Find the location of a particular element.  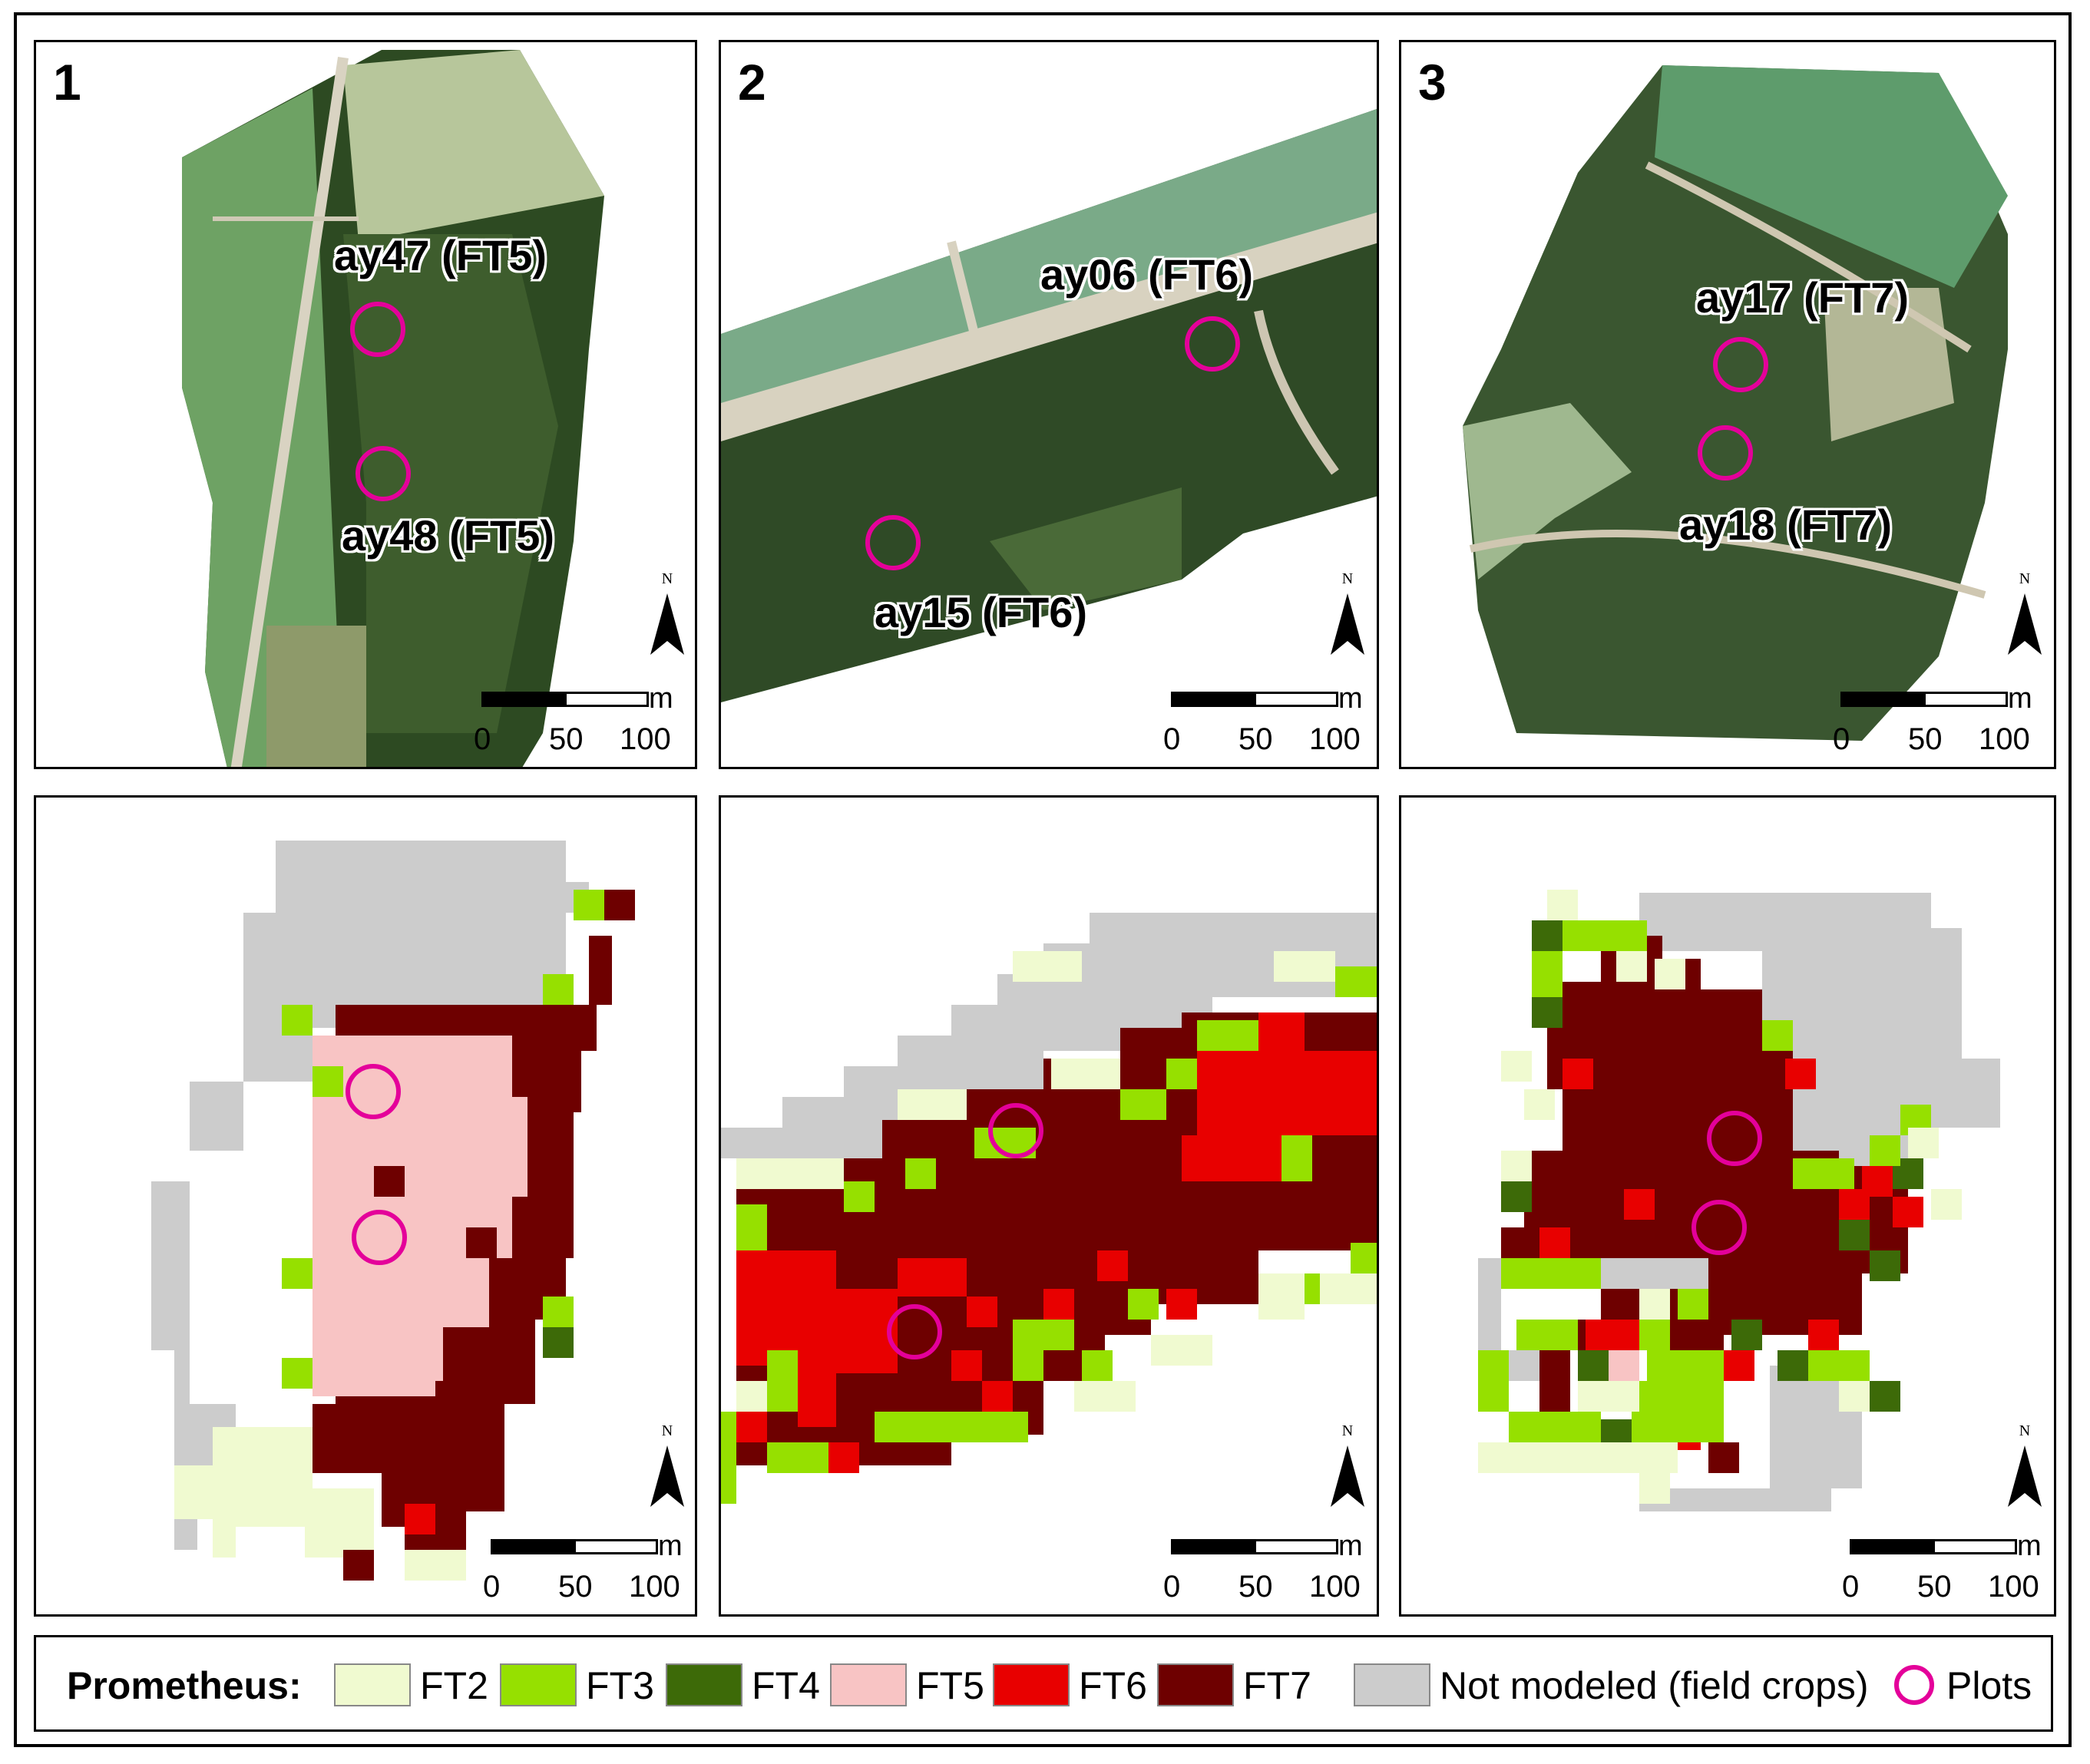

legend-swatch-ft2 is located at coordinates (372, 1684).